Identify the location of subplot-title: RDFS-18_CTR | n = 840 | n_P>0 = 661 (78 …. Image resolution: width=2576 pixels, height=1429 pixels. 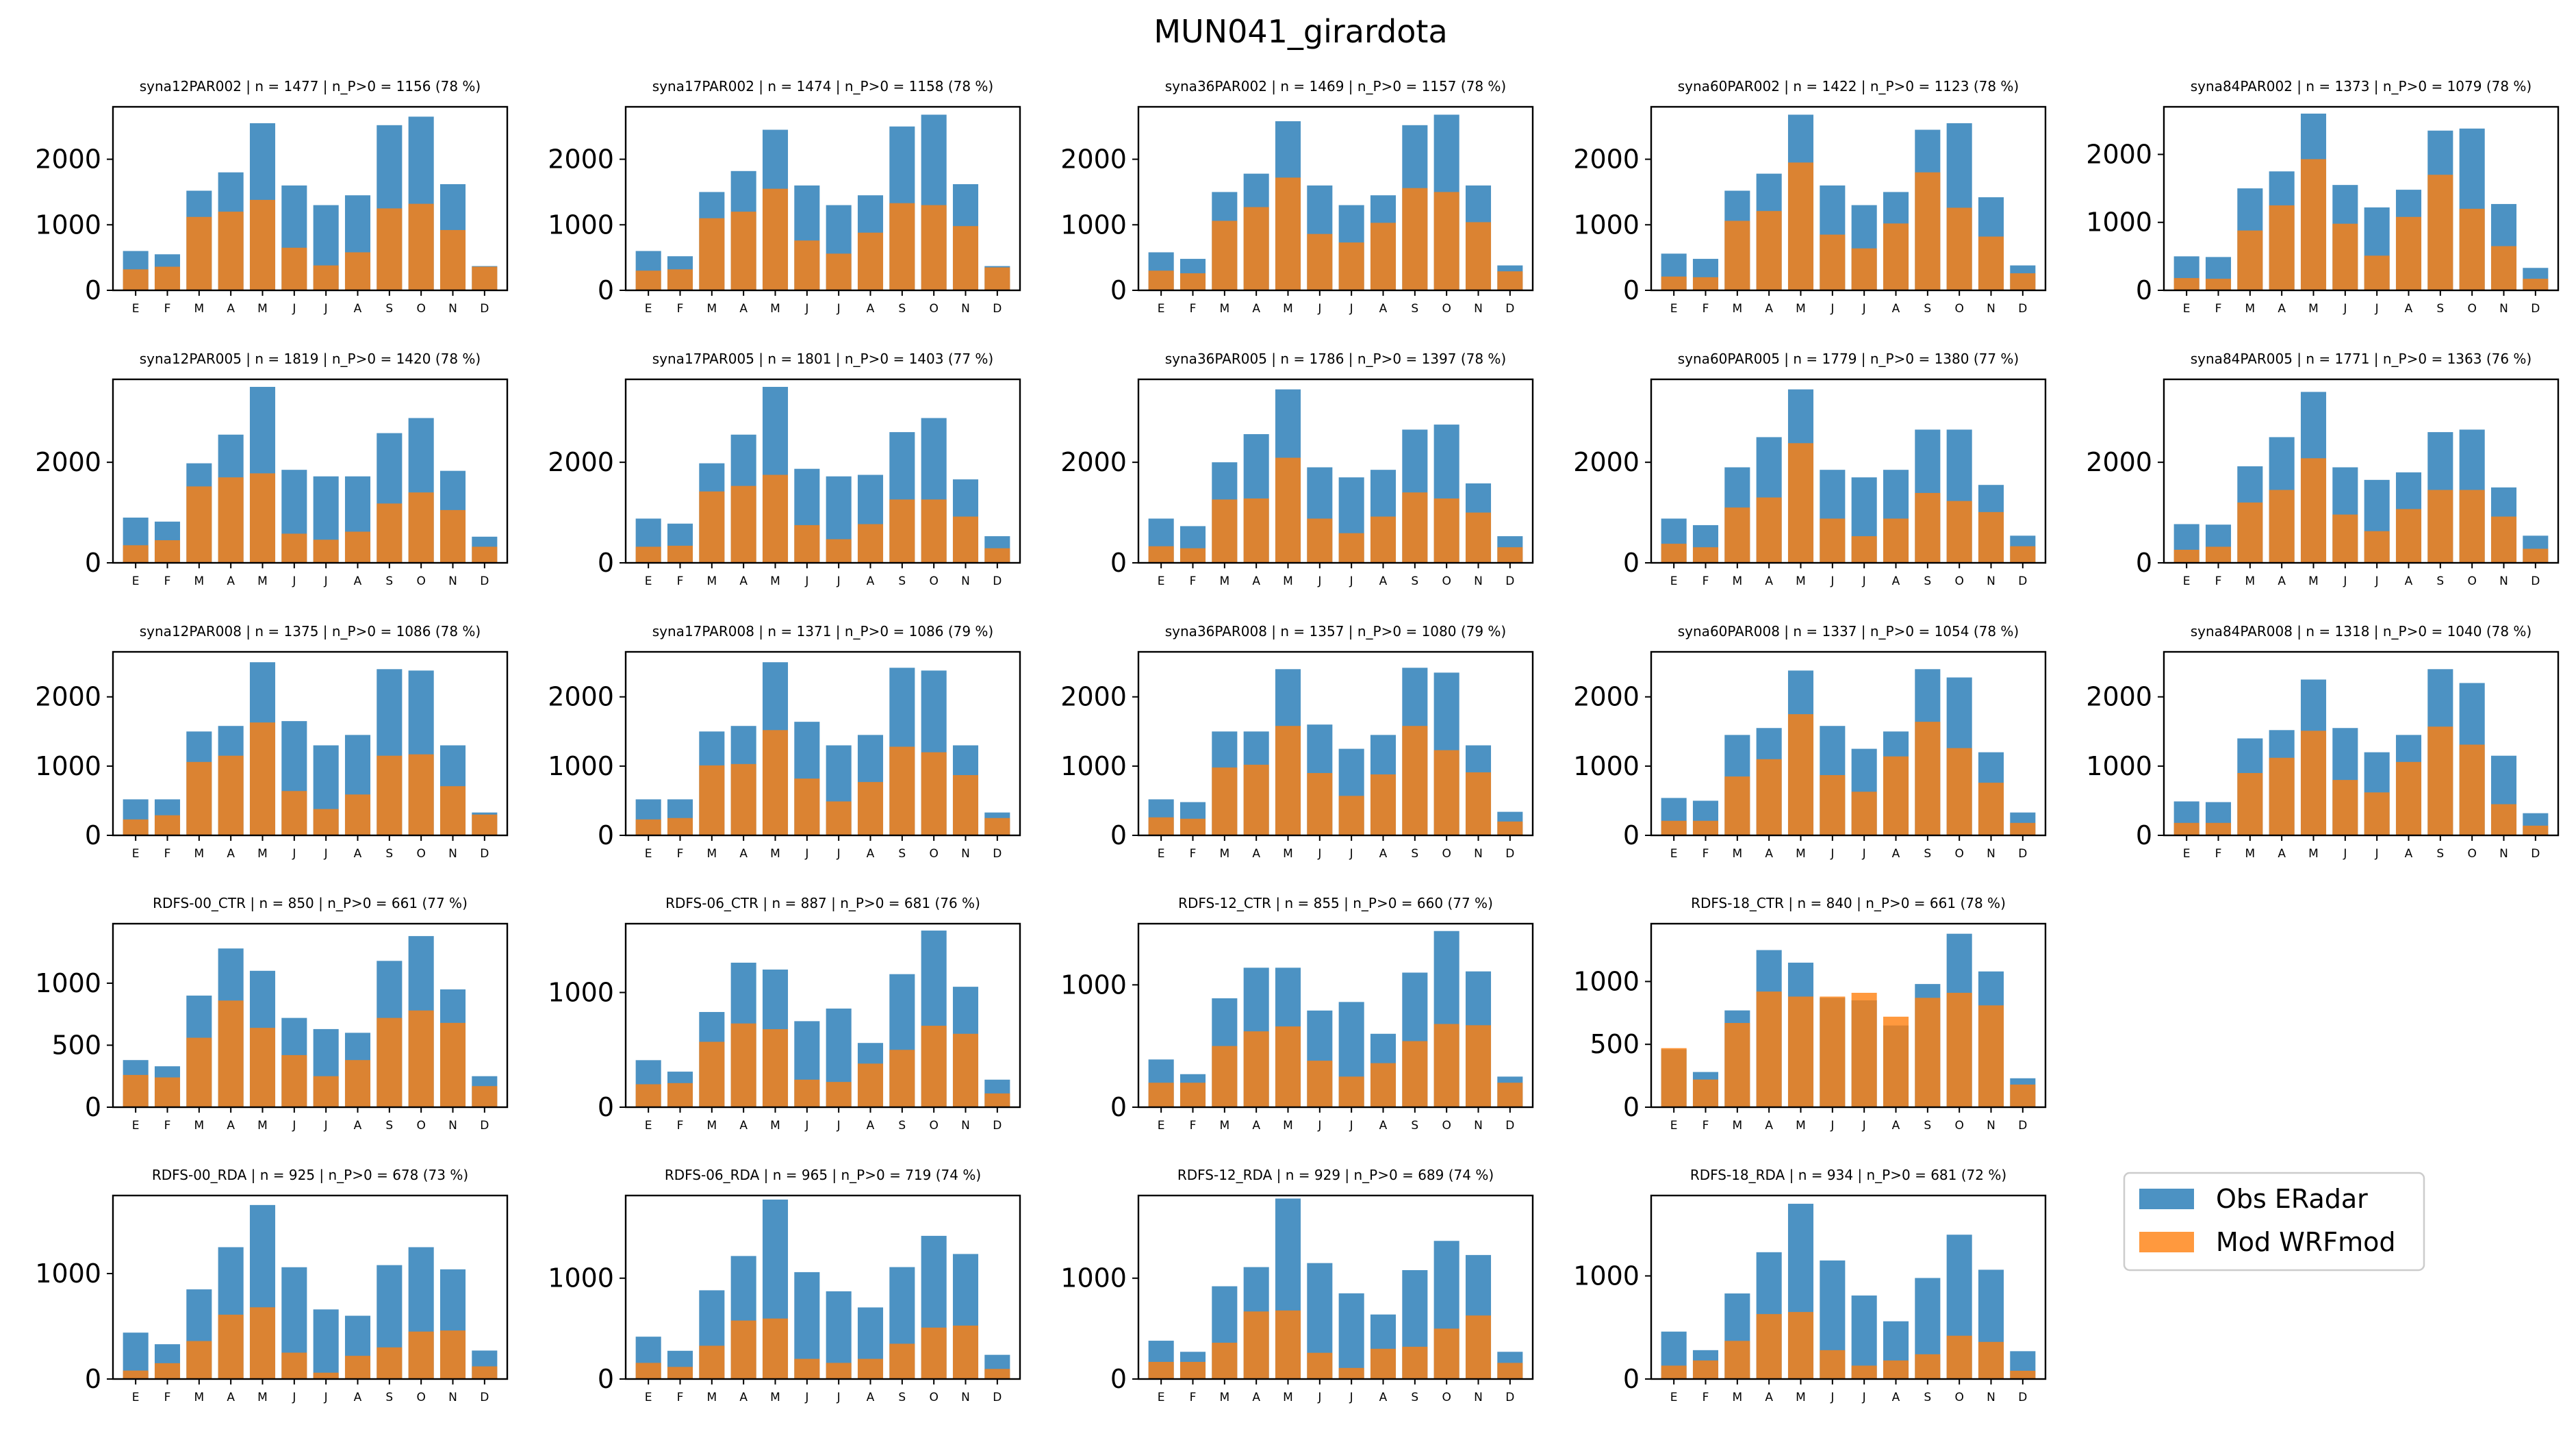
(1848, 903).